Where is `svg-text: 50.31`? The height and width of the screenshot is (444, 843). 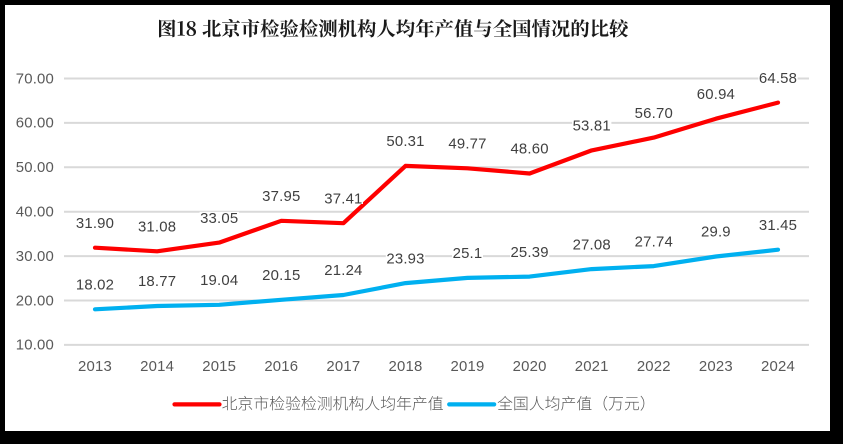 svg-text: 50.31 is located at coordinates (405, 142).